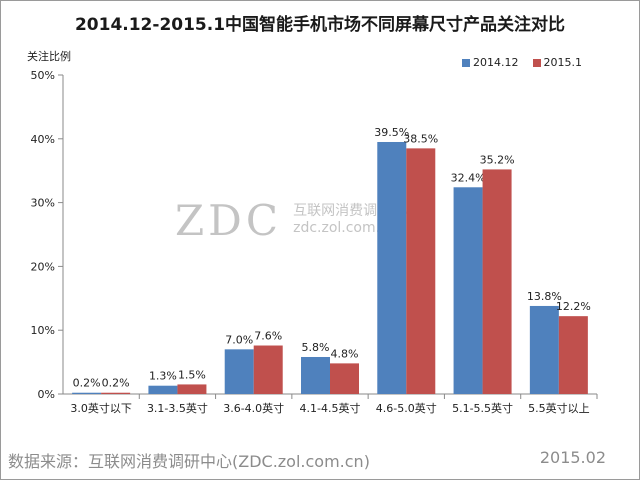  Describe the element at coordinates (49, 56) in the screenshot. I see `y-axis-label: 关注比例` at that location.